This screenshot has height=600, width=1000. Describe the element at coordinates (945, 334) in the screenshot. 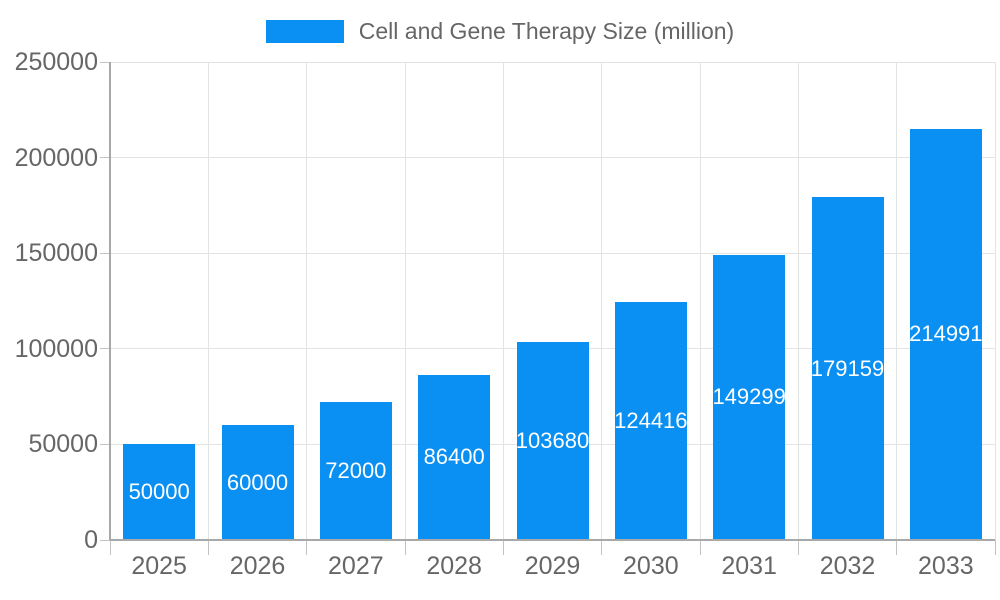

I see `bar-2033` at that location.